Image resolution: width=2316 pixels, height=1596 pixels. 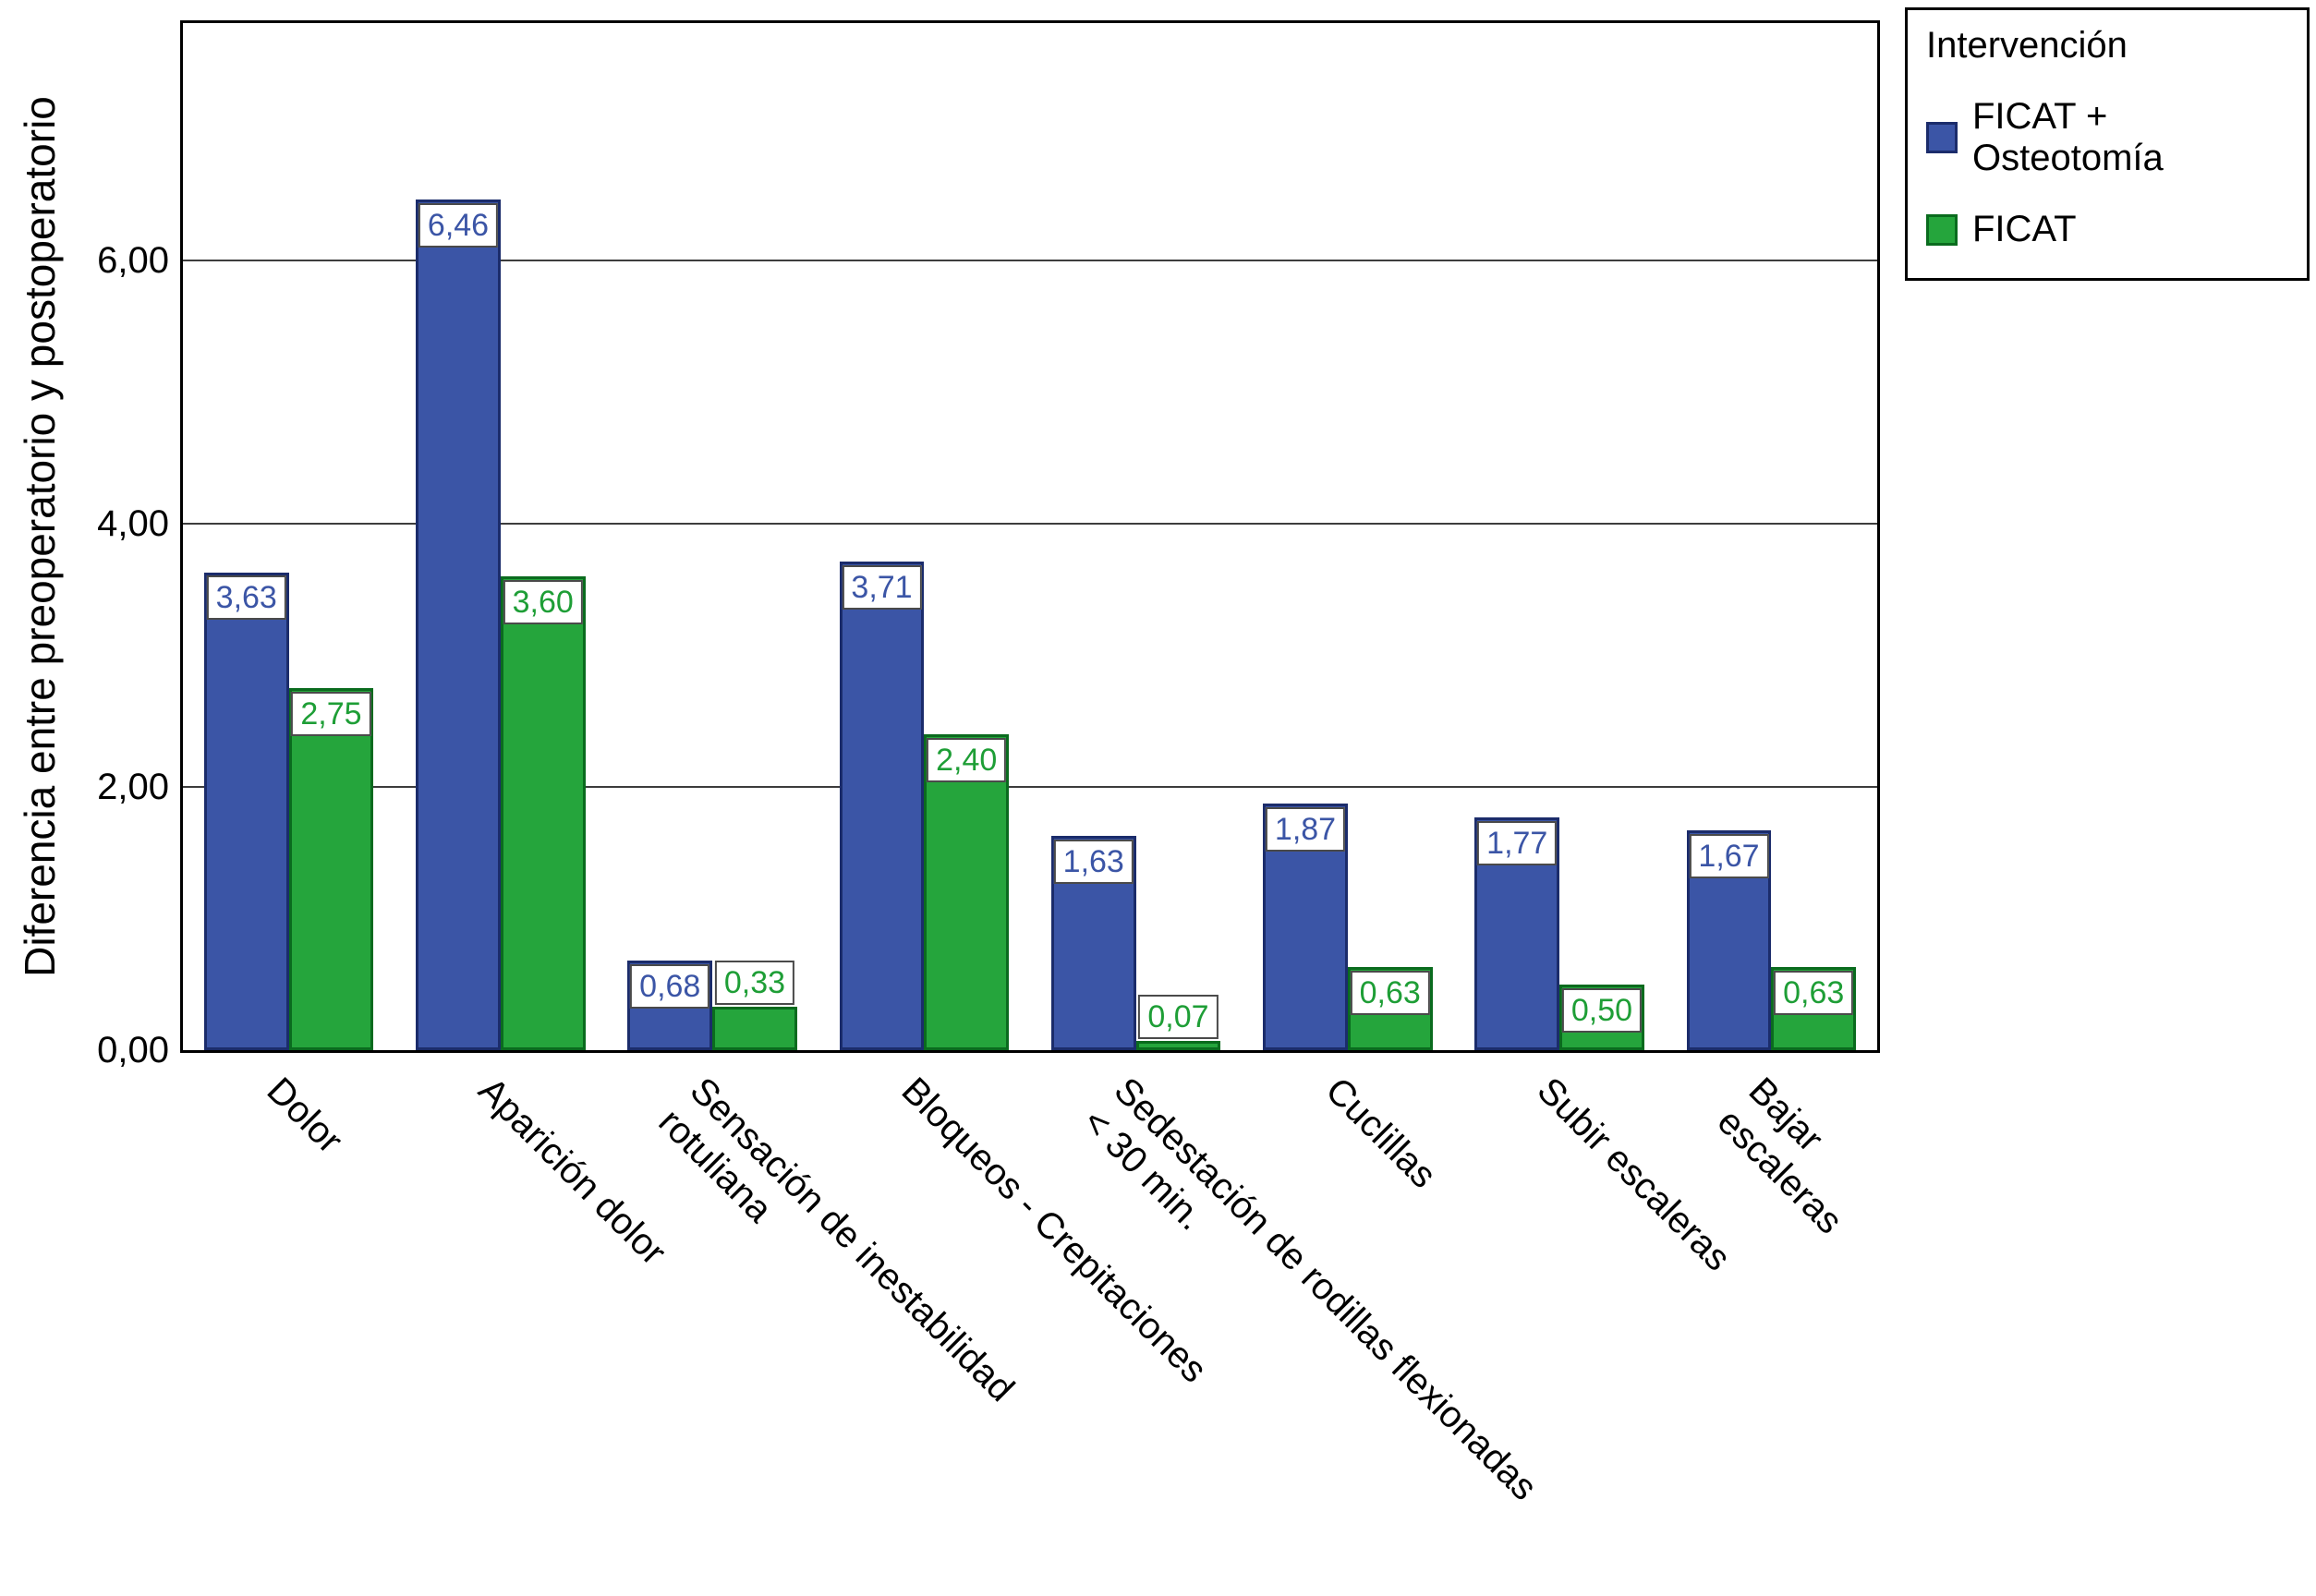 I want to click on bar-value-label: 2,40, so click(x=967, y=759).